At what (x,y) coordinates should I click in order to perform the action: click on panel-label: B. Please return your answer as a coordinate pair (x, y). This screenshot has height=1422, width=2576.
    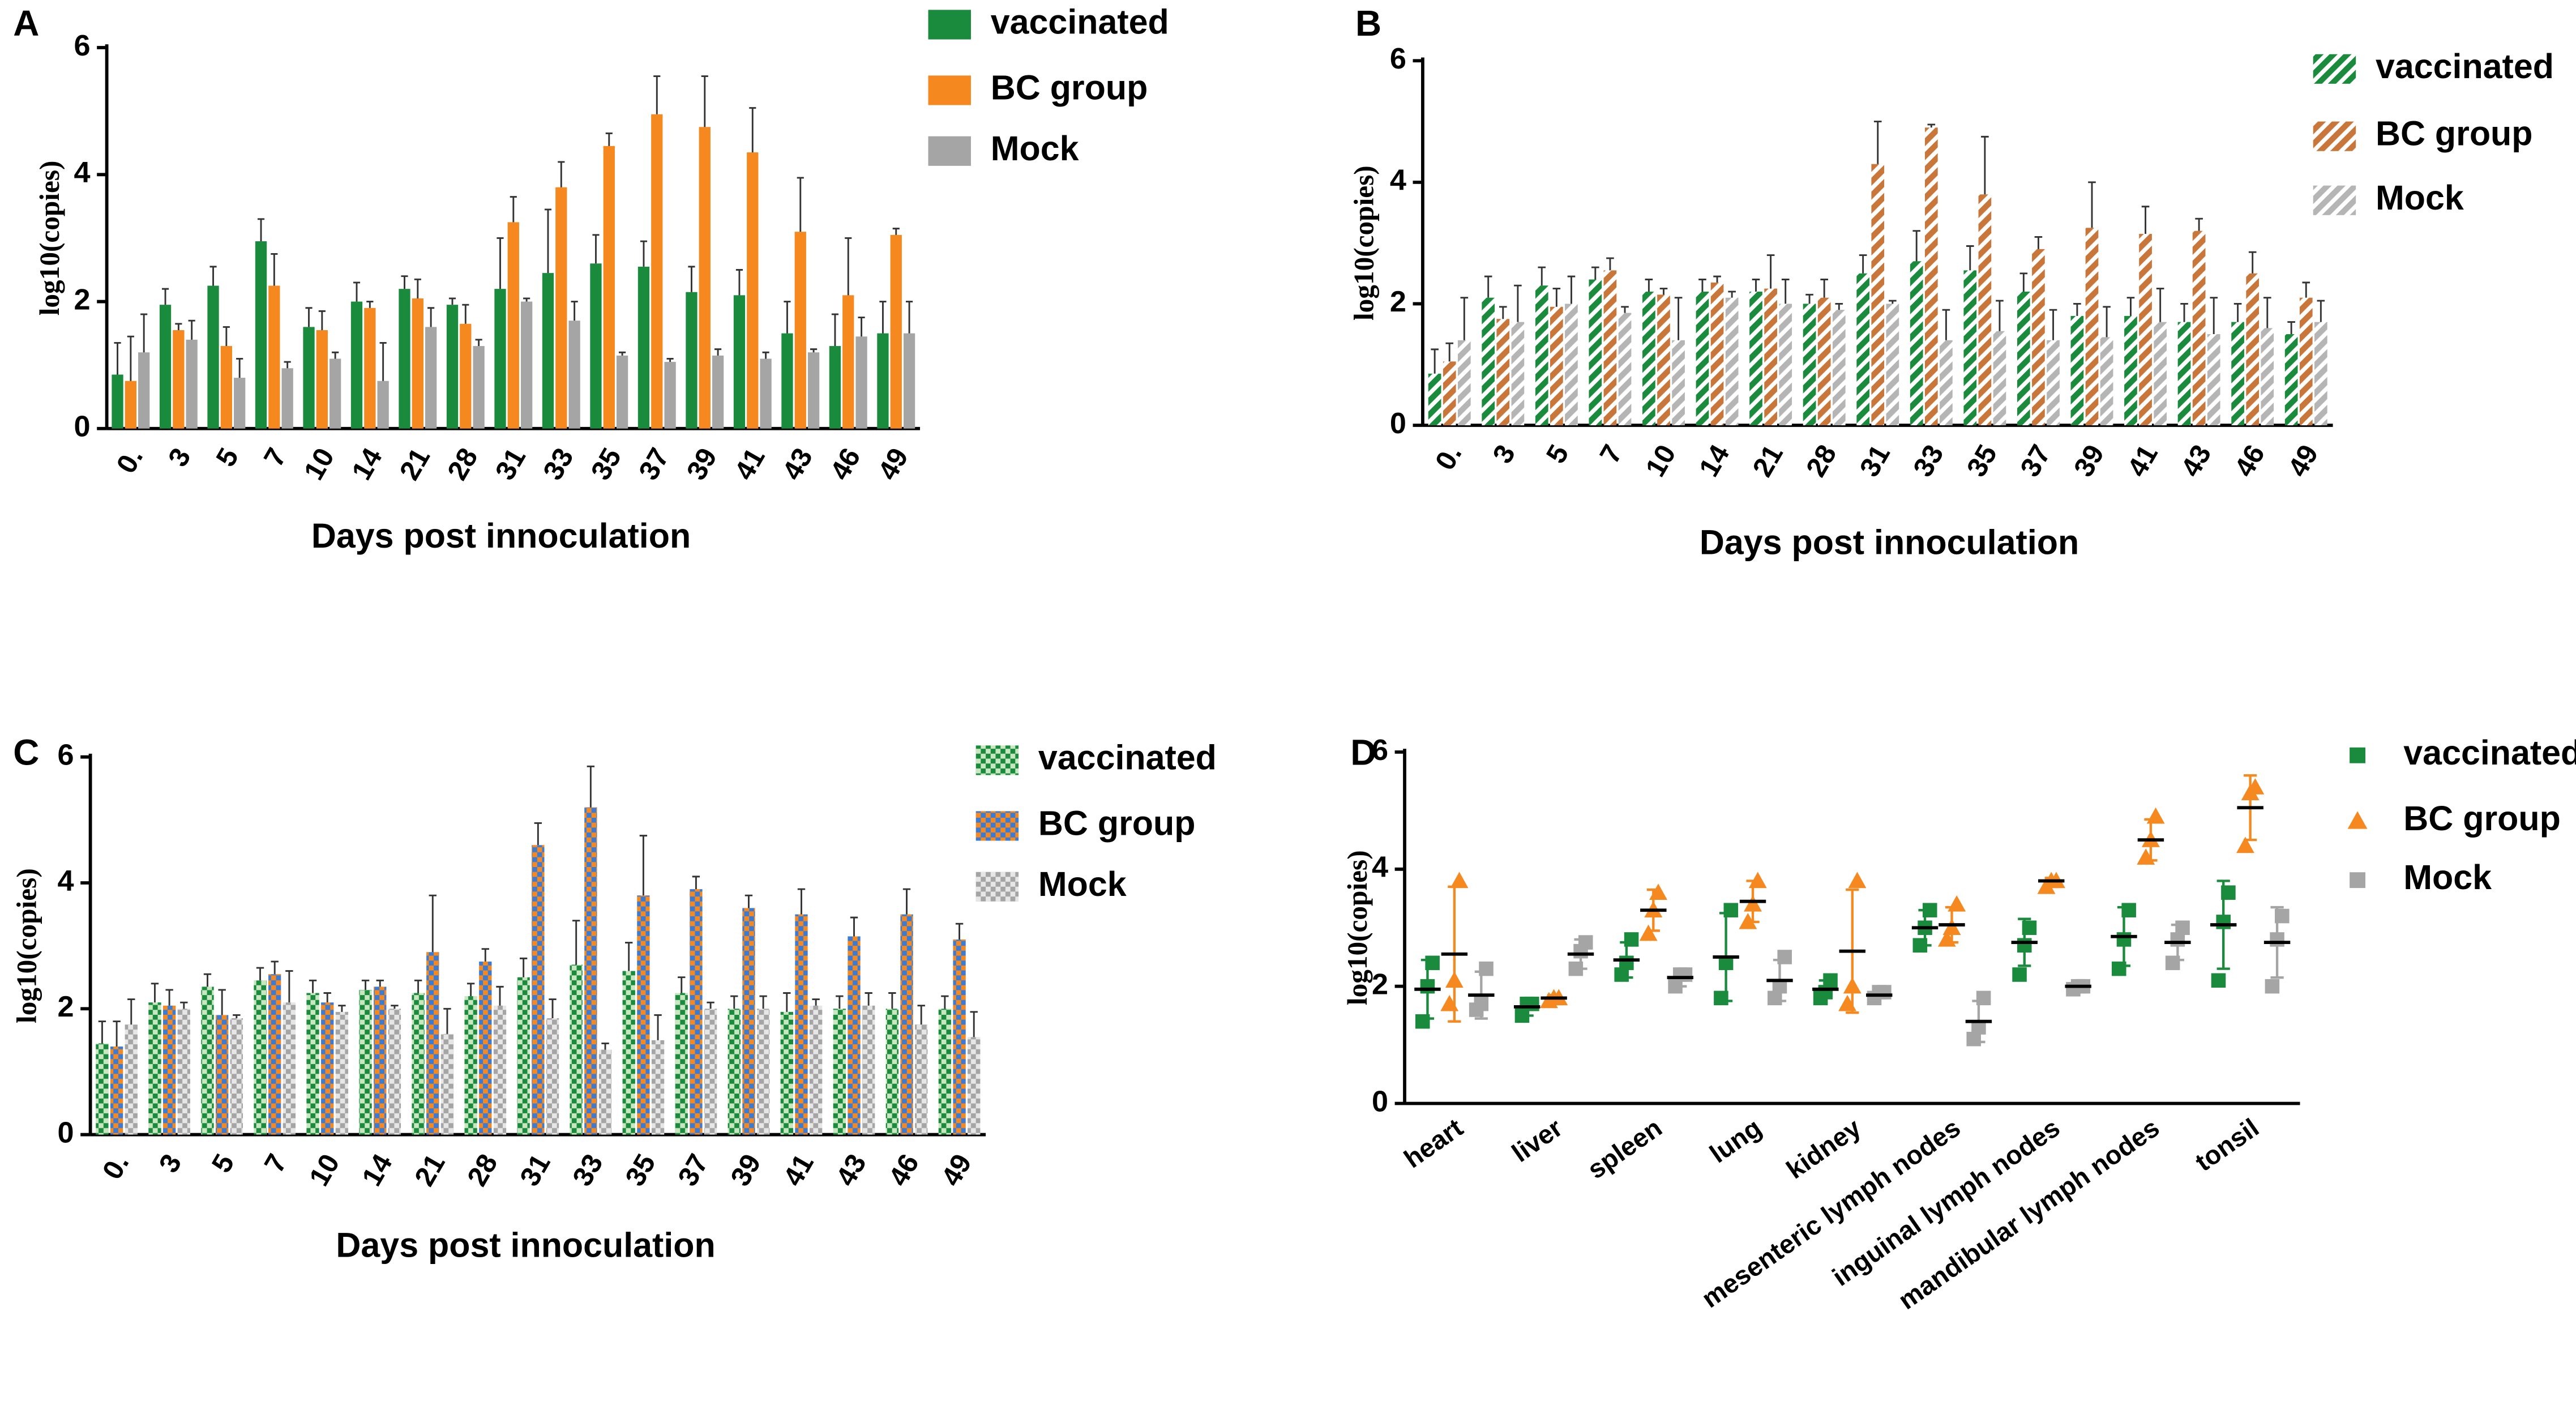
    Looking at the image, I should click on (1368, 23).